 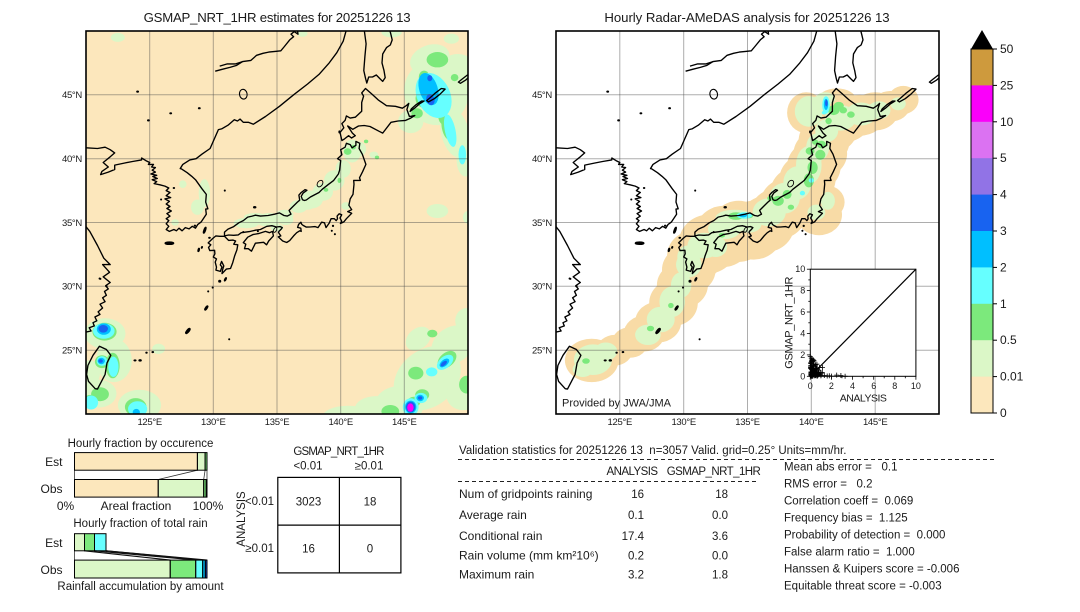 What do you see at coordinates (1012, 377) in the screenshot?
I see `svg-text: 0.01` at bounding box center [1012, 377].